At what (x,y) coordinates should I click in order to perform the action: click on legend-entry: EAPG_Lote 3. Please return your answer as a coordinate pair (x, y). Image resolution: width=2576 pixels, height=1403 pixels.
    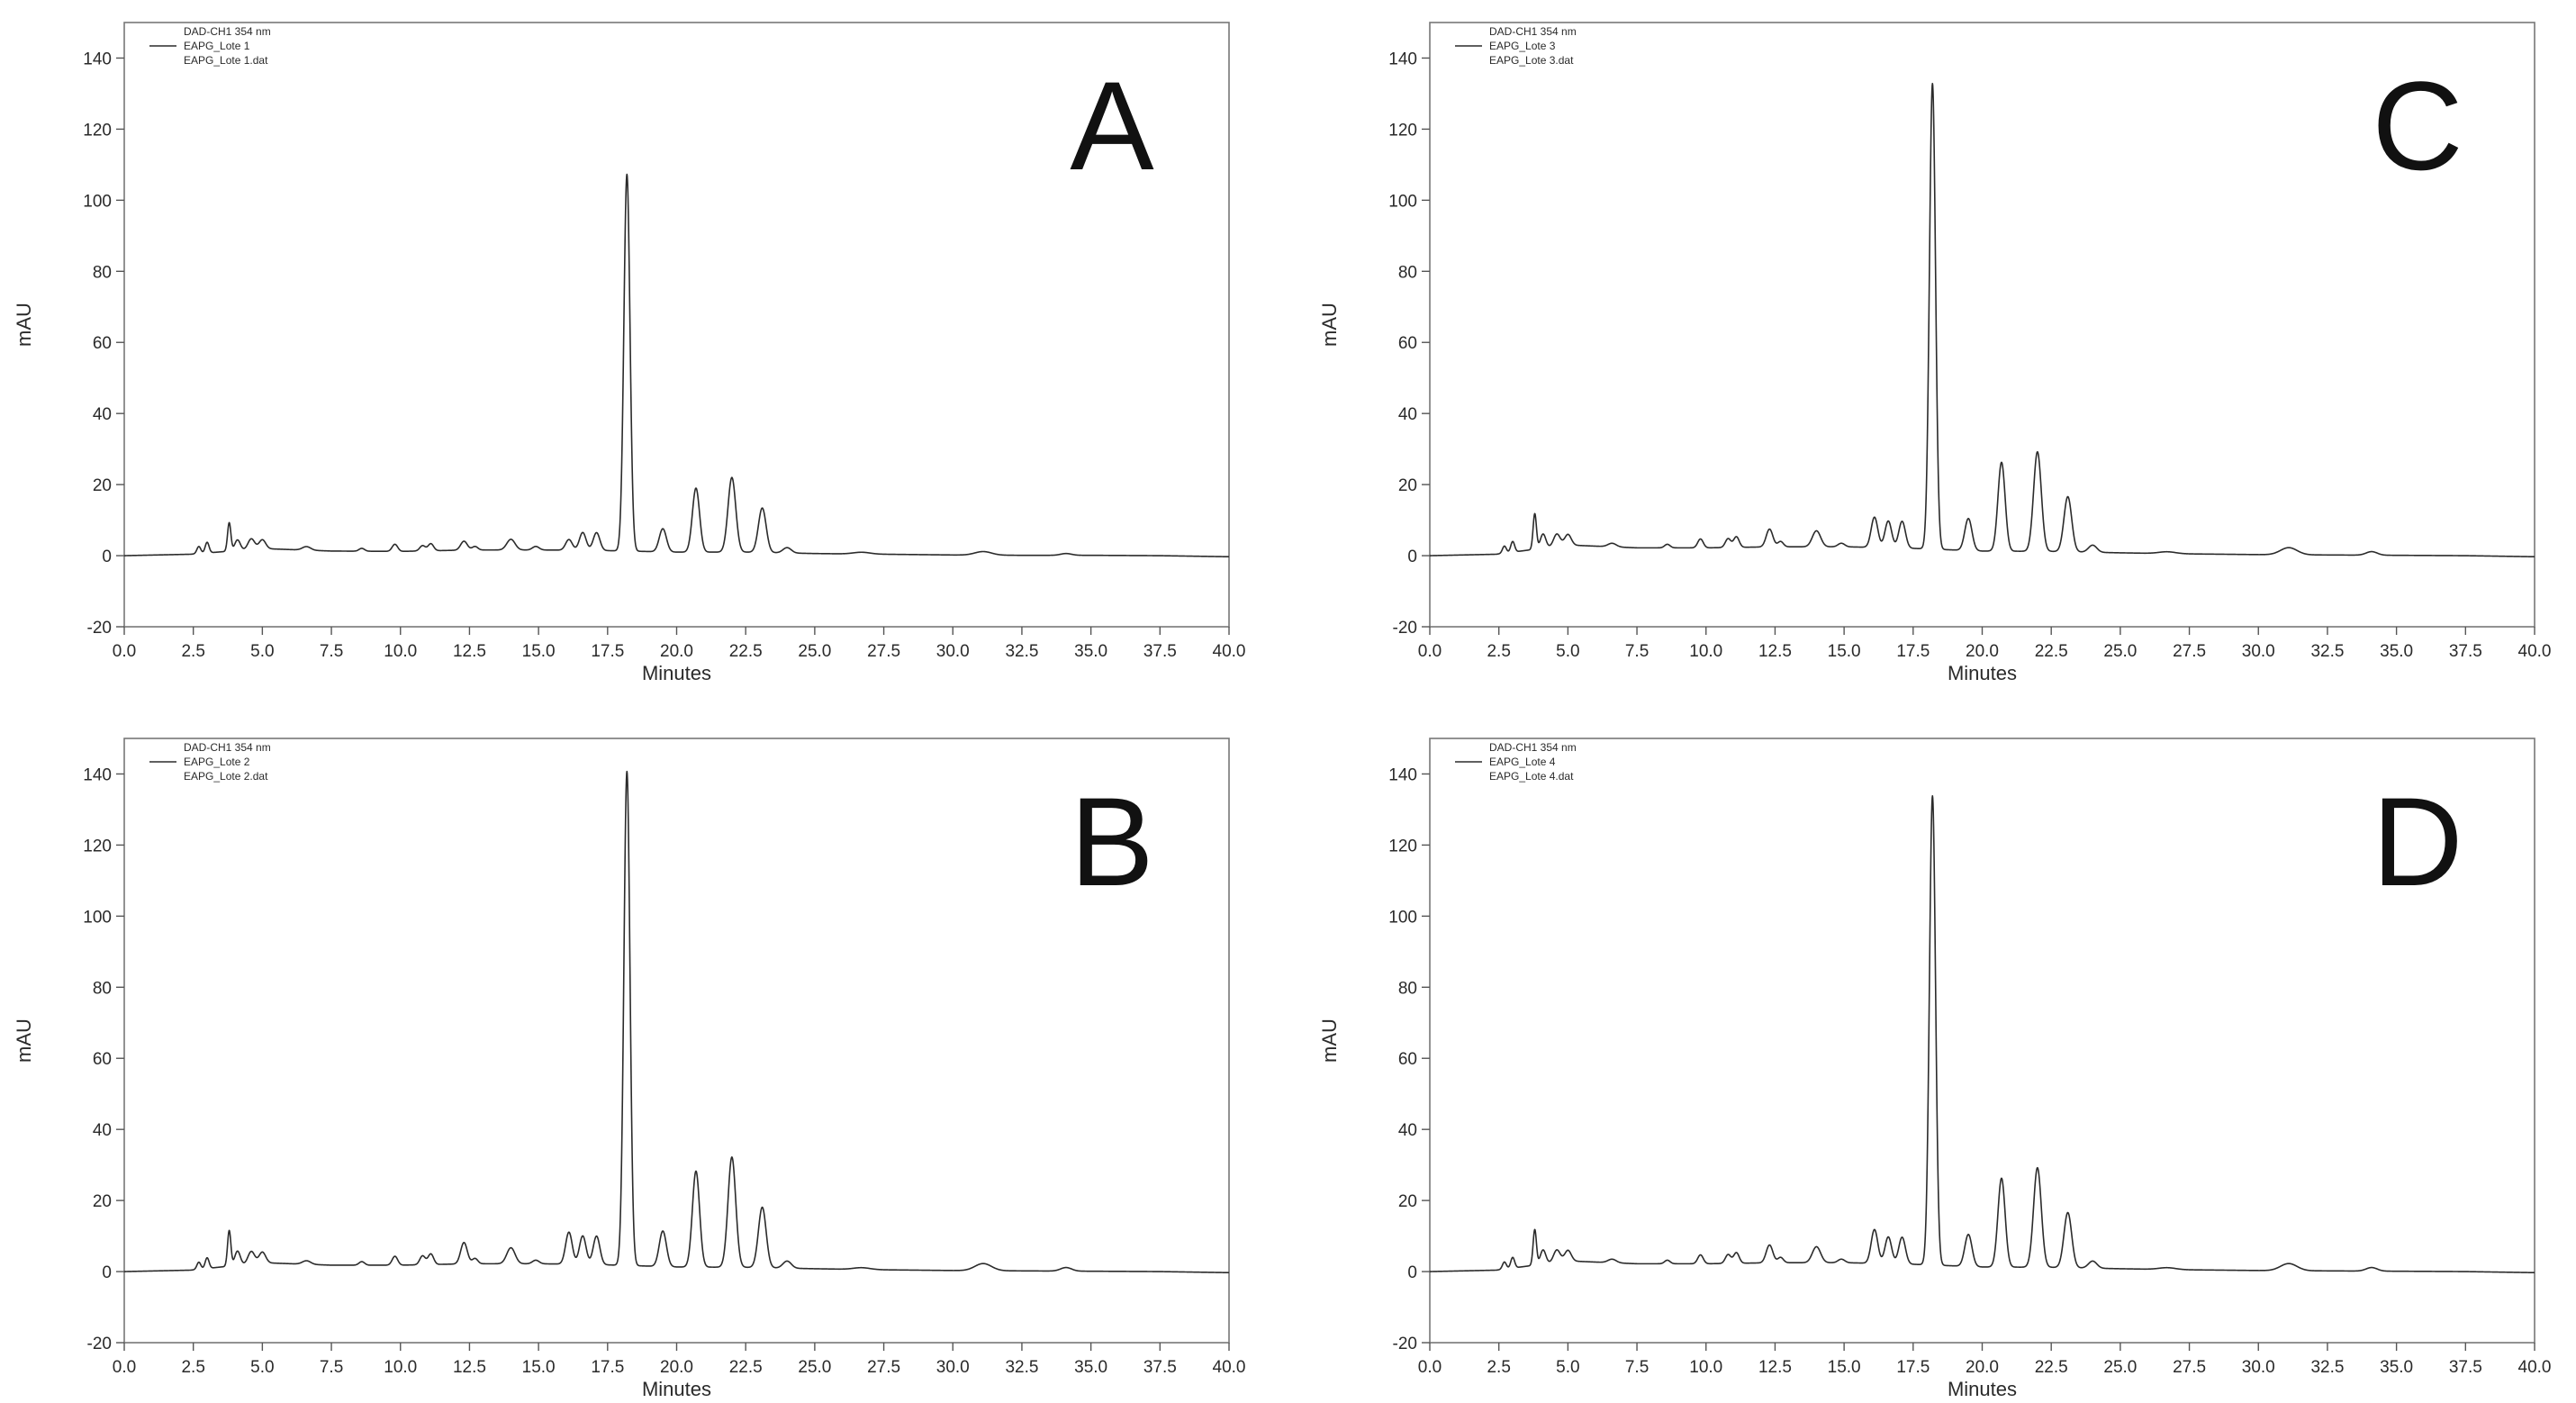
    Looking at the image, I should click on (1522, 46).